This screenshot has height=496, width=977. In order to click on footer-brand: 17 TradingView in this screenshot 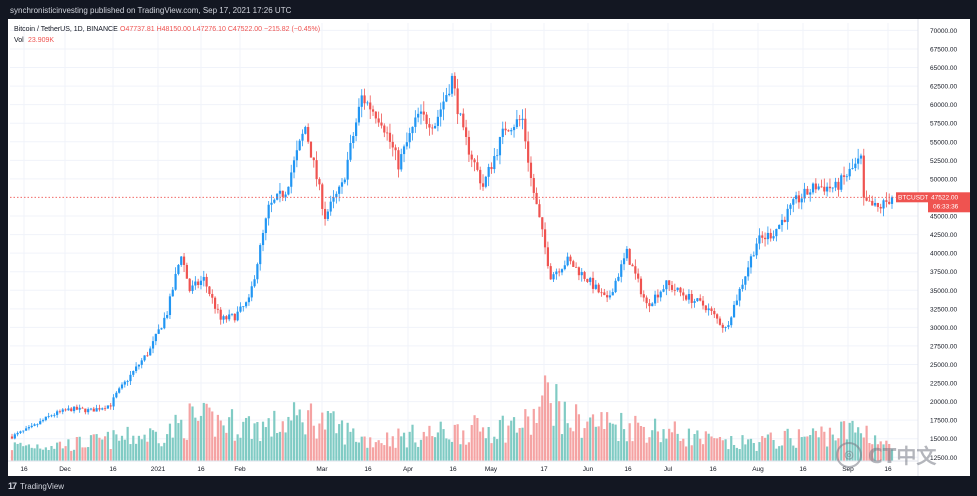, I will do `click(36, 486)`.